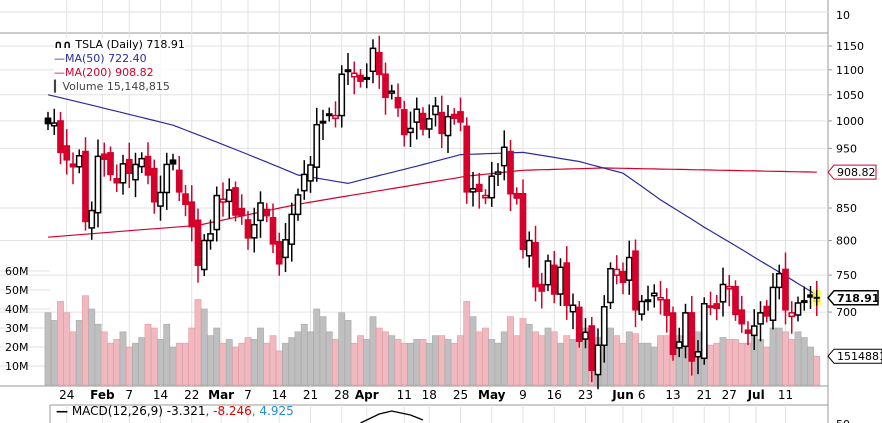 Image resolution: width=882 pixels, height=423 pixels. Describe the element at coordinates (109, 72) in the screenshot. I see `legend-ma200-text: MA(200) 908.82` at that location.